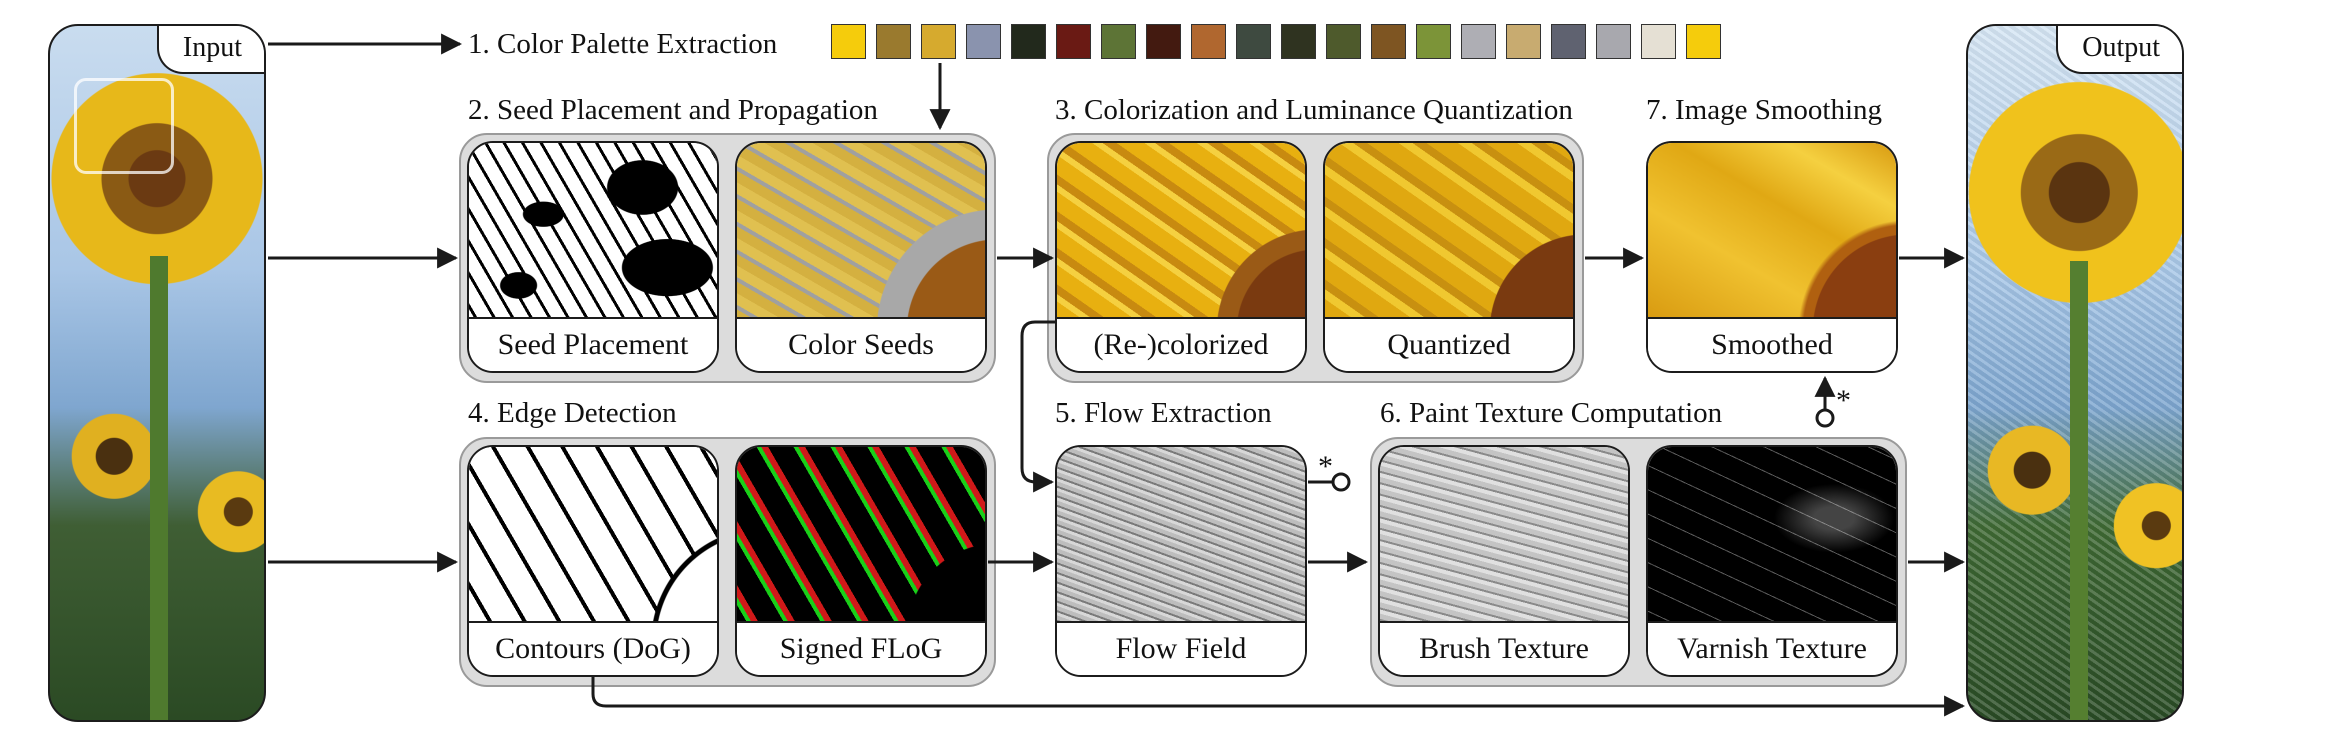  What do you see at coordinates (673, 110) in the screenshot?
I see `step-2-title: 2. Seed Placement and Propagation` at bounding box center [673, 110].